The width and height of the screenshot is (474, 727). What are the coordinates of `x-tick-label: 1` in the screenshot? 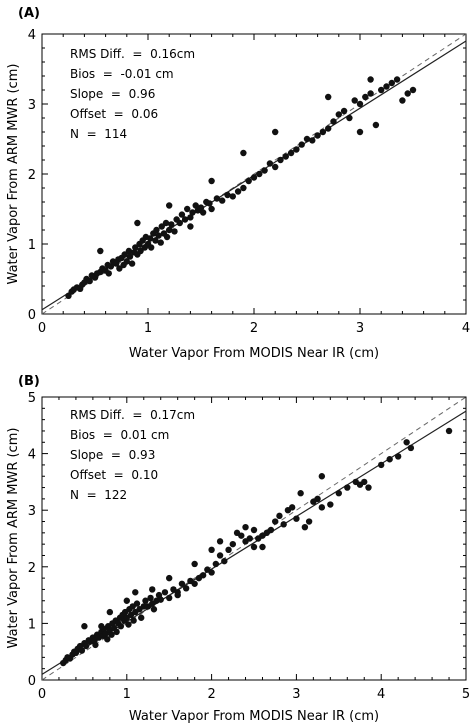 It's located at (127, 694).